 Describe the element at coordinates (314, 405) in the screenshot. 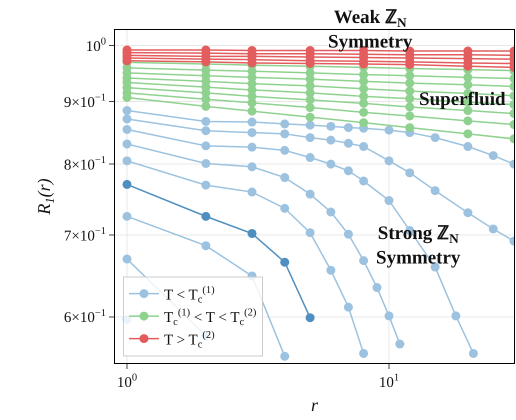

I see `x-axis-title: r` at that location.